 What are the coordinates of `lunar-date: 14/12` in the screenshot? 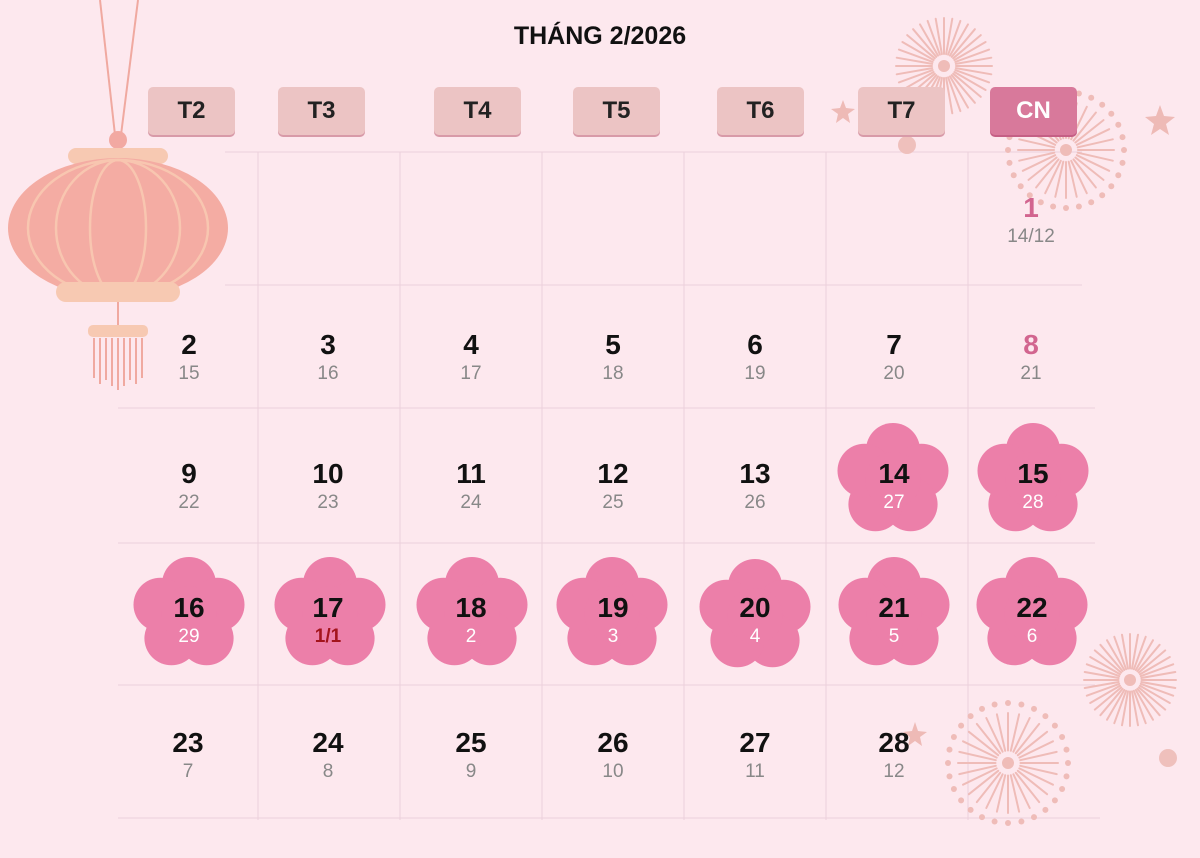 It's located at (1031, 236).